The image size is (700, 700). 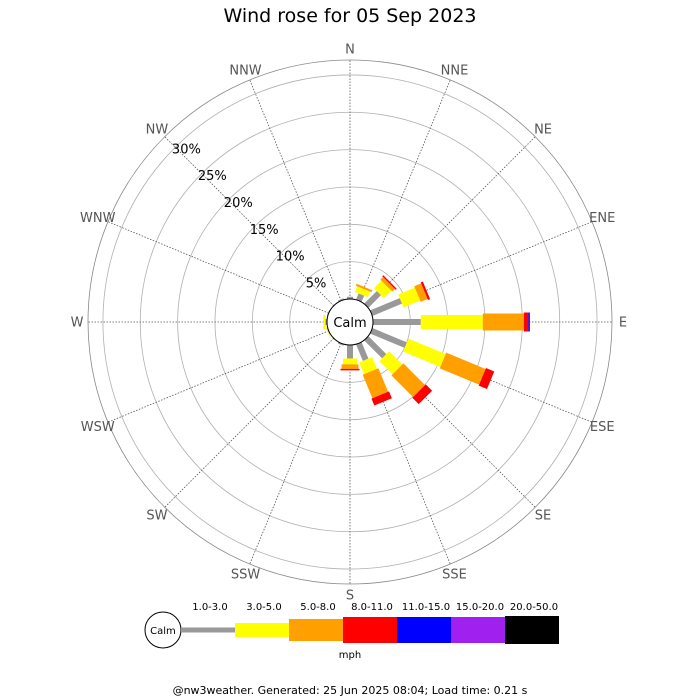 I want to click on radial-tick-label: 10%, so click(x=290, y=257).